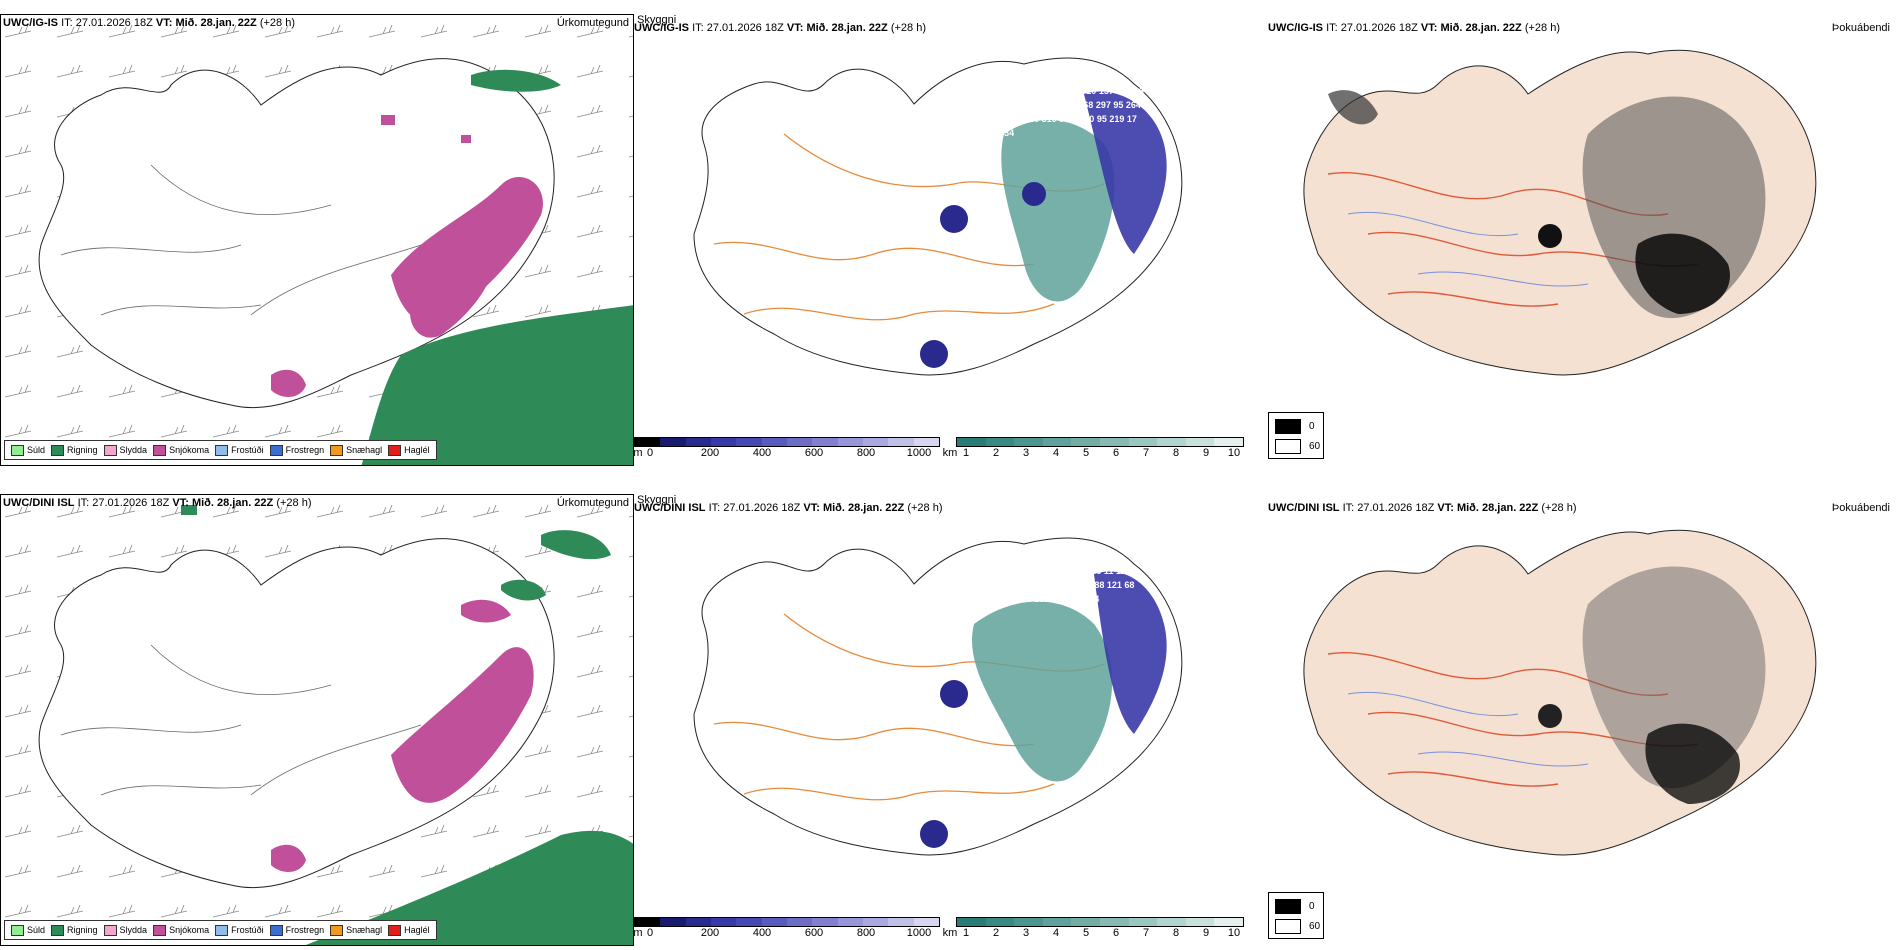 The image size is (1900, 950). I want to click on vis-label: 295, so click(999, 585).